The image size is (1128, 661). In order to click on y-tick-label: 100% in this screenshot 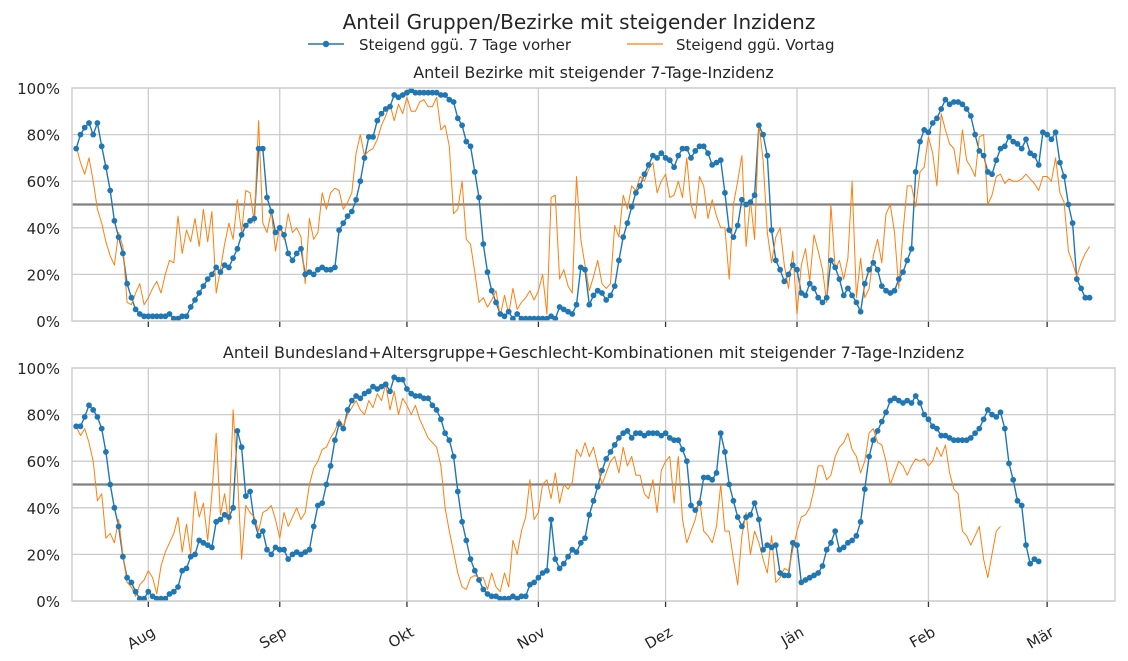, I will do `click(38, 369)`.